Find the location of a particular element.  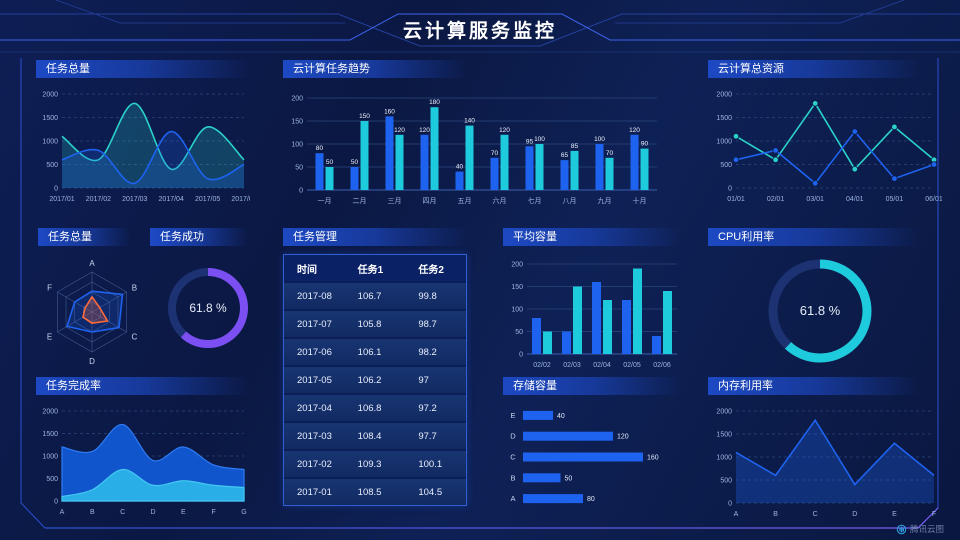

table-cell: 105.8 is located at coordinates (369, 324).